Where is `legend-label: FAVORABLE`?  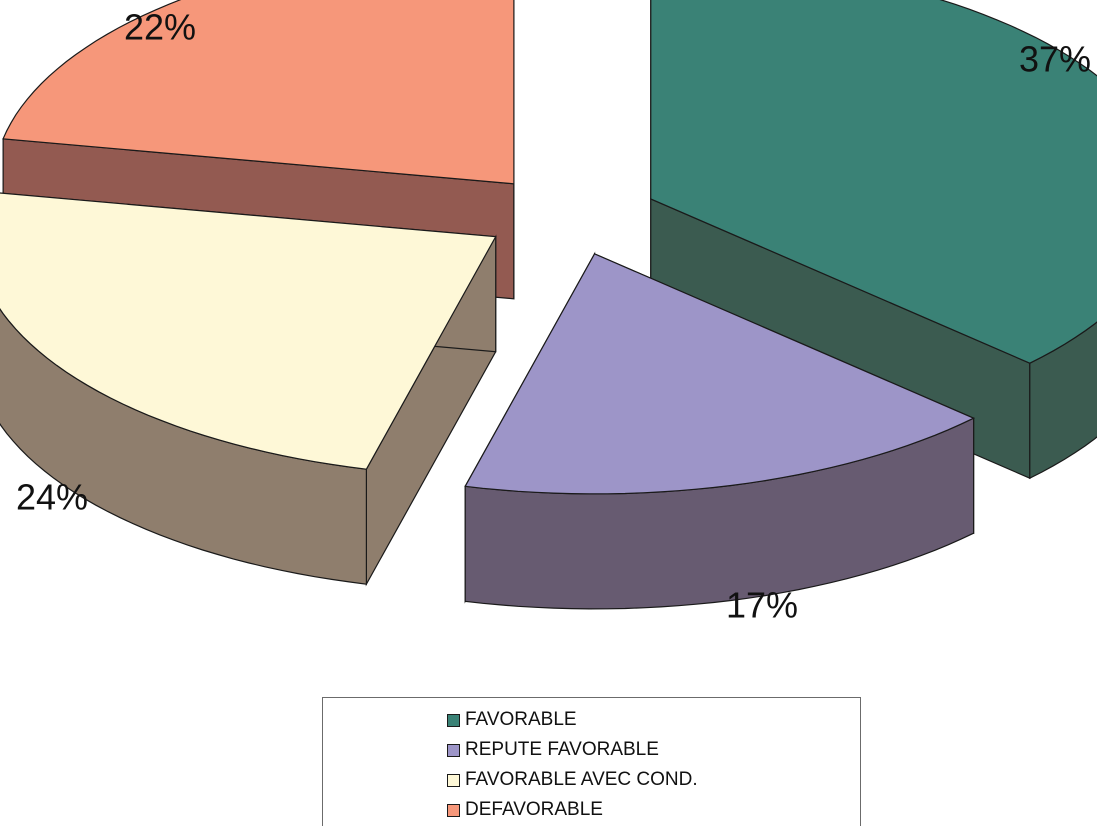
legend-label: FAVORABLE is located at coordinates (521, 719).